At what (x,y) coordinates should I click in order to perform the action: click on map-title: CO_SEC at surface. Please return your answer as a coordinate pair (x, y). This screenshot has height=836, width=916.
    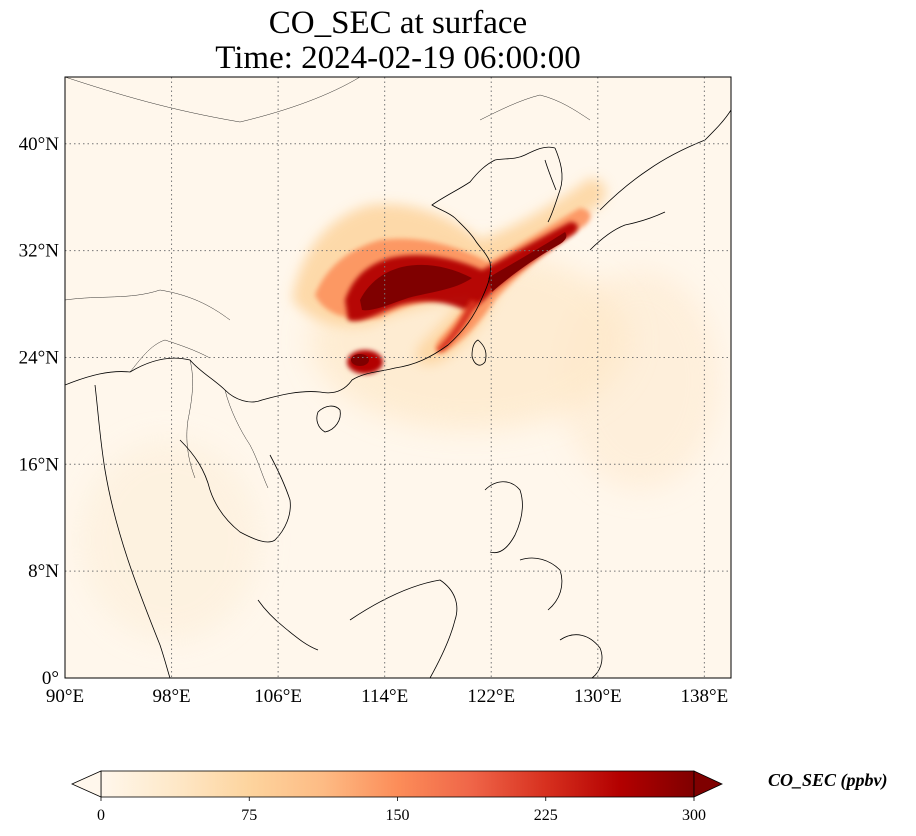
    Looking at the image, I should click on (398, 23).